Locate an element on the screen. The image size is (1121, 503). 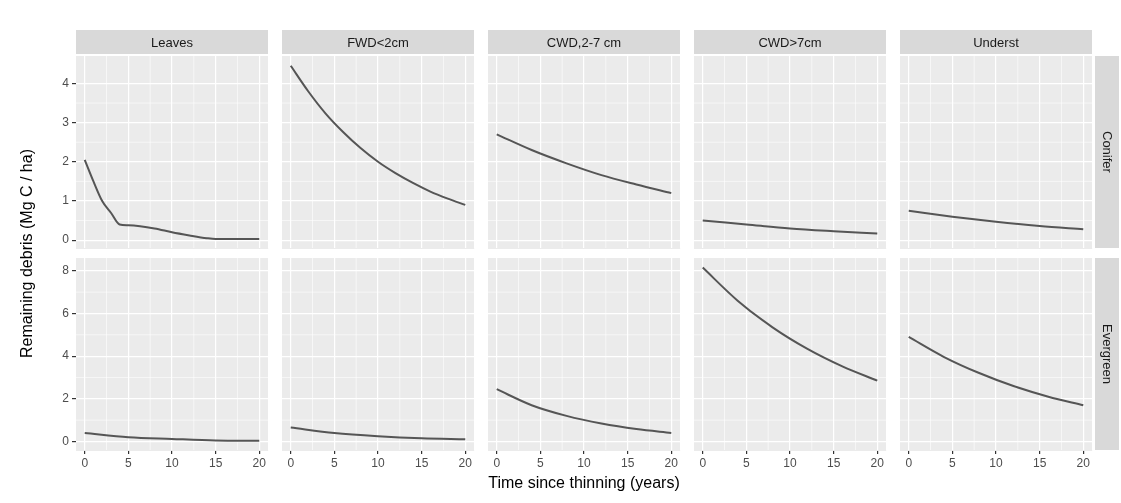
chart-title: Leaves is located at coordinates (172, 42).